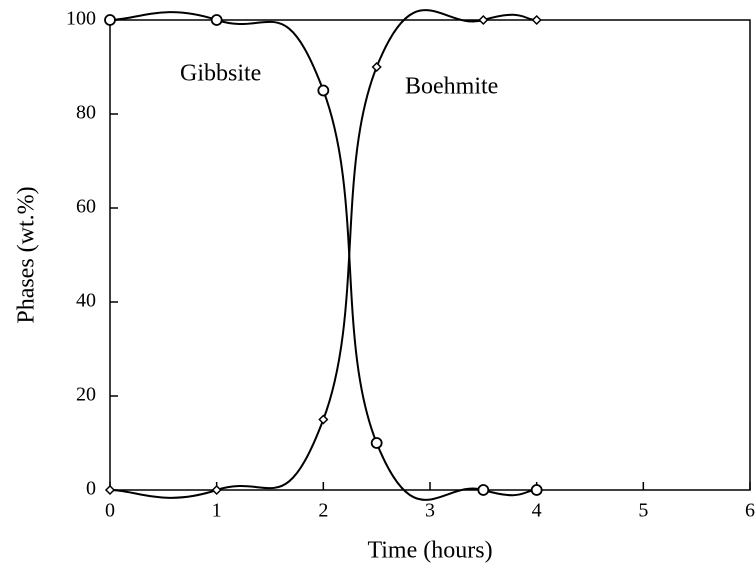 This screenshot has width=756, height=581. I want to click on x-tick-label: 1, so click(217, 511).